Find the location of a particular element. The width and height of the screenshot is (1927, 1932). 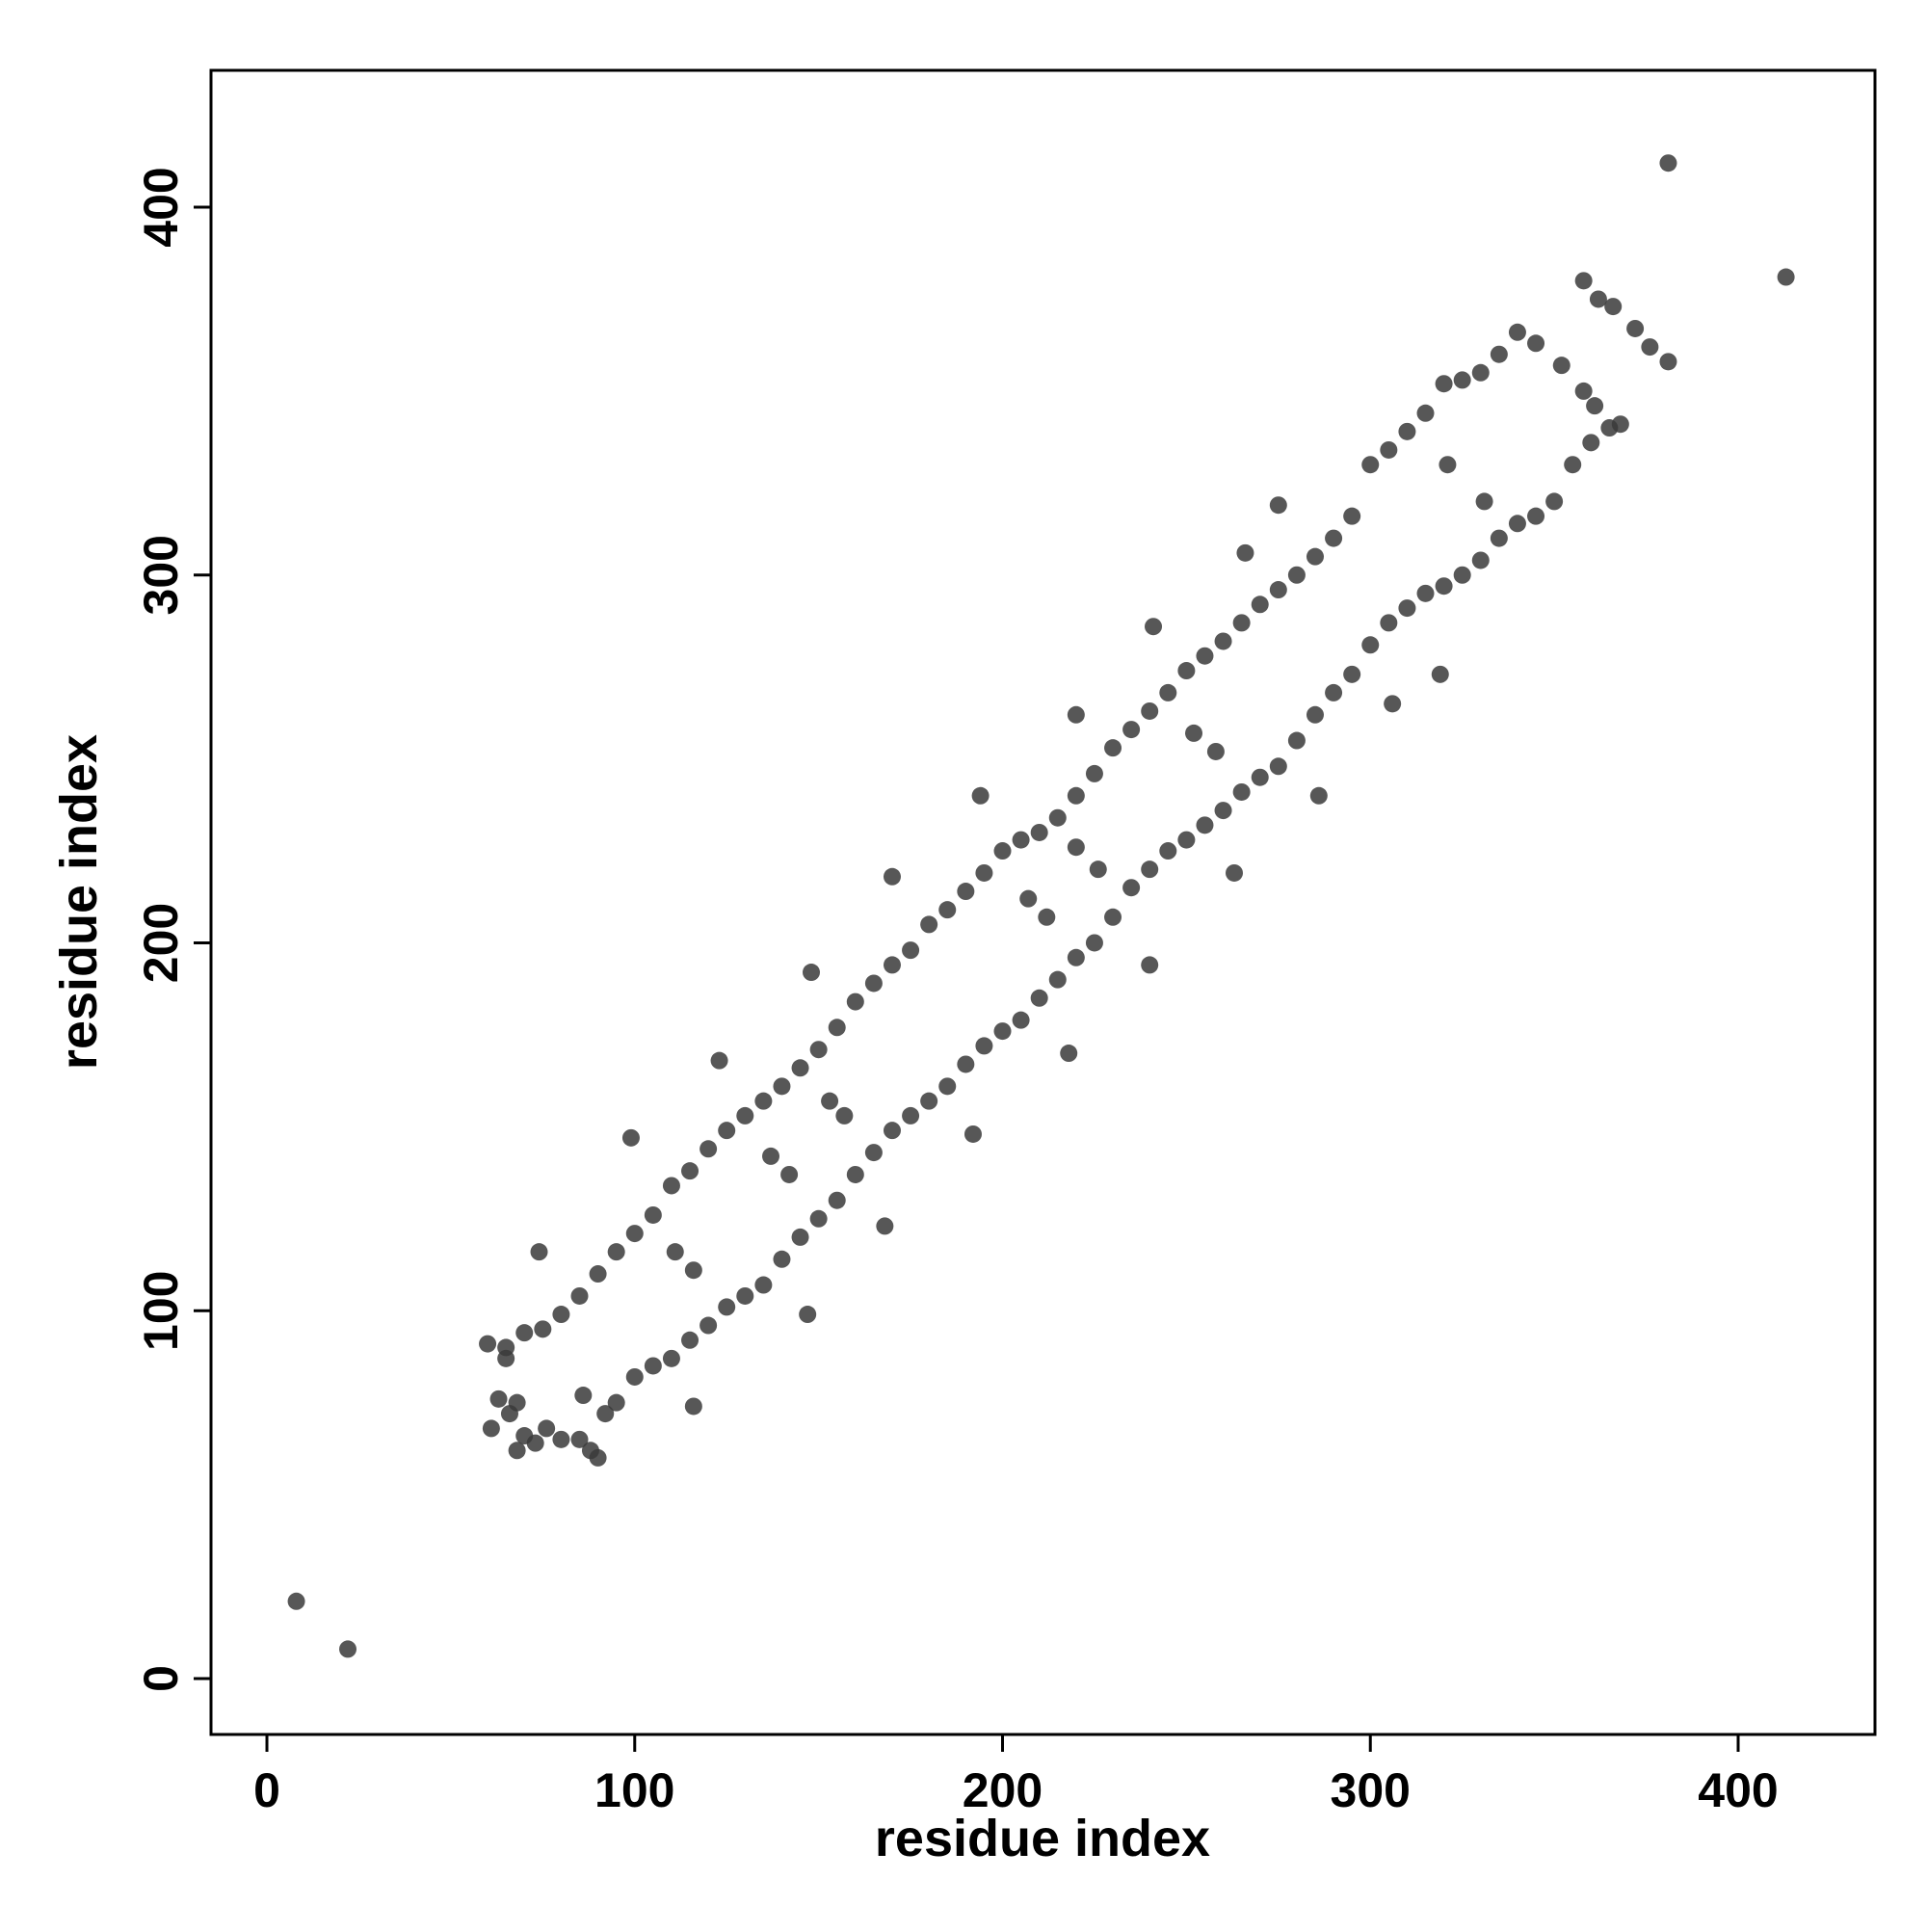

x-tick-label: 400 is located at coordinates (1738, 1790).